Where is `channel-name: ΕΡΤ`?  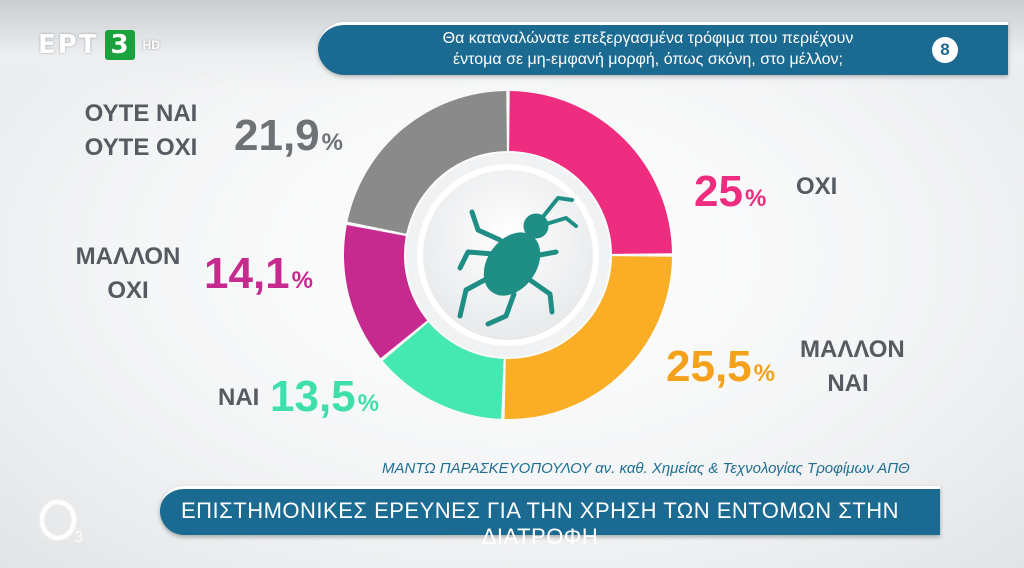
channel-name: ΕΡΤ is located at coordinates (68, 45).